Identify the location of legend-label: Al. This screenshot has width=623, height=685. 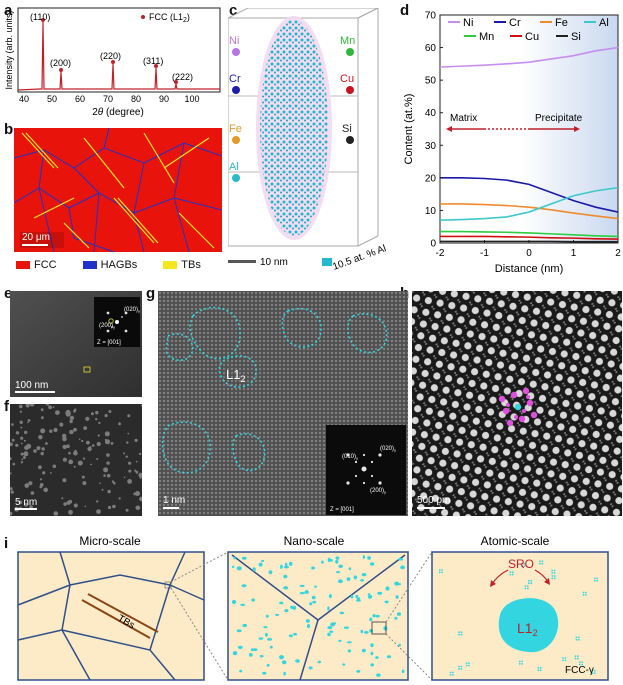
(604, 23).